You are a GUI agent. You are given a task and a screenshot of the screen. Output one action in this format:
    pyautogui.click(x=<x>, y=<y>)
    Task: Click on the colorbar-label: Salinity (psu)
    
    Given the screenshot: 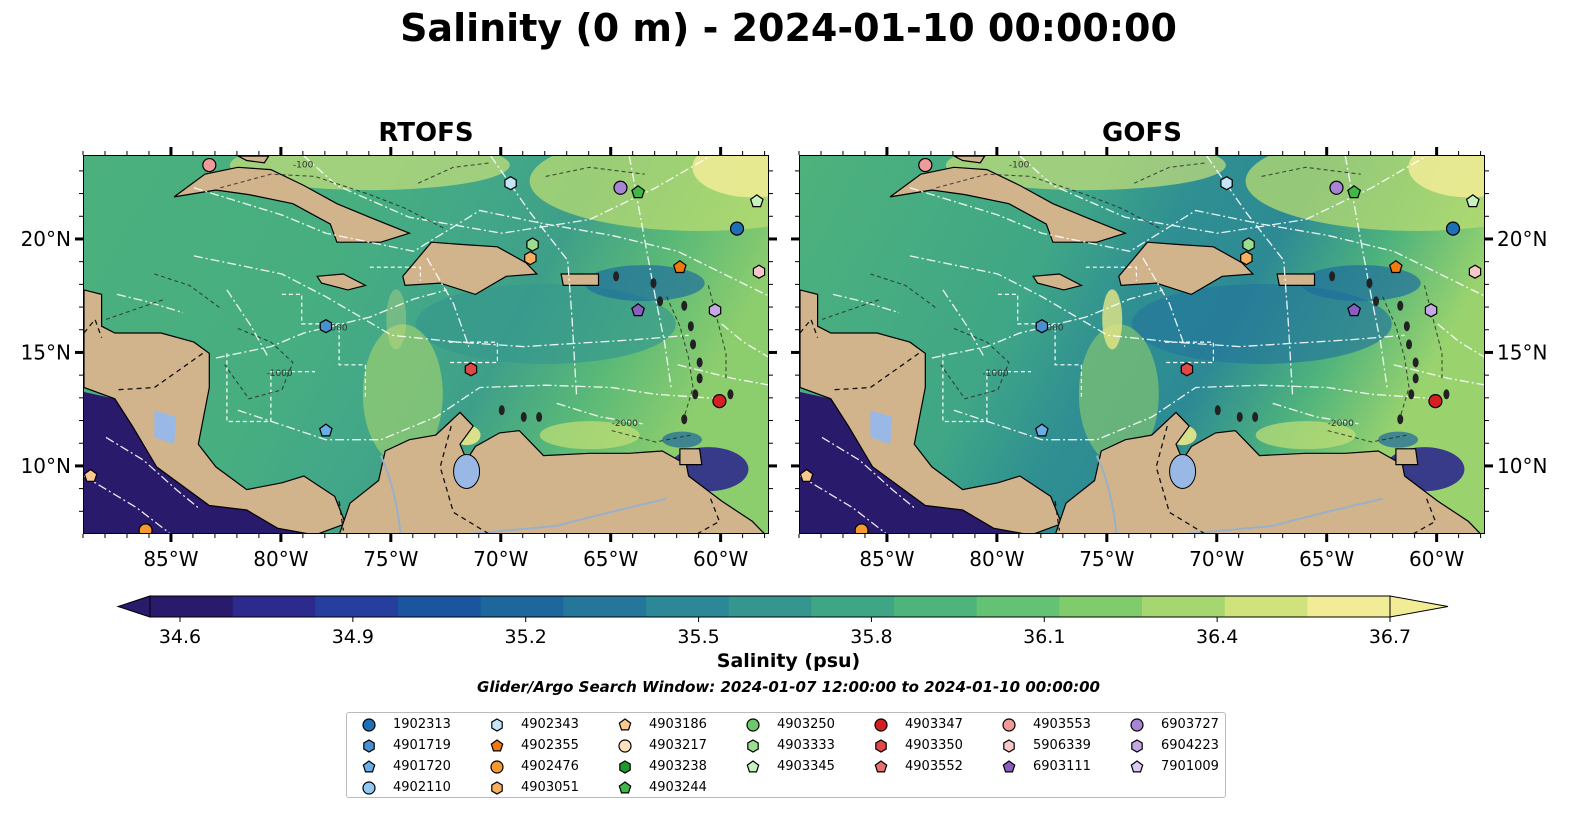 What is the action you would take?
    pyautogui.click(x=788, y=661)
    